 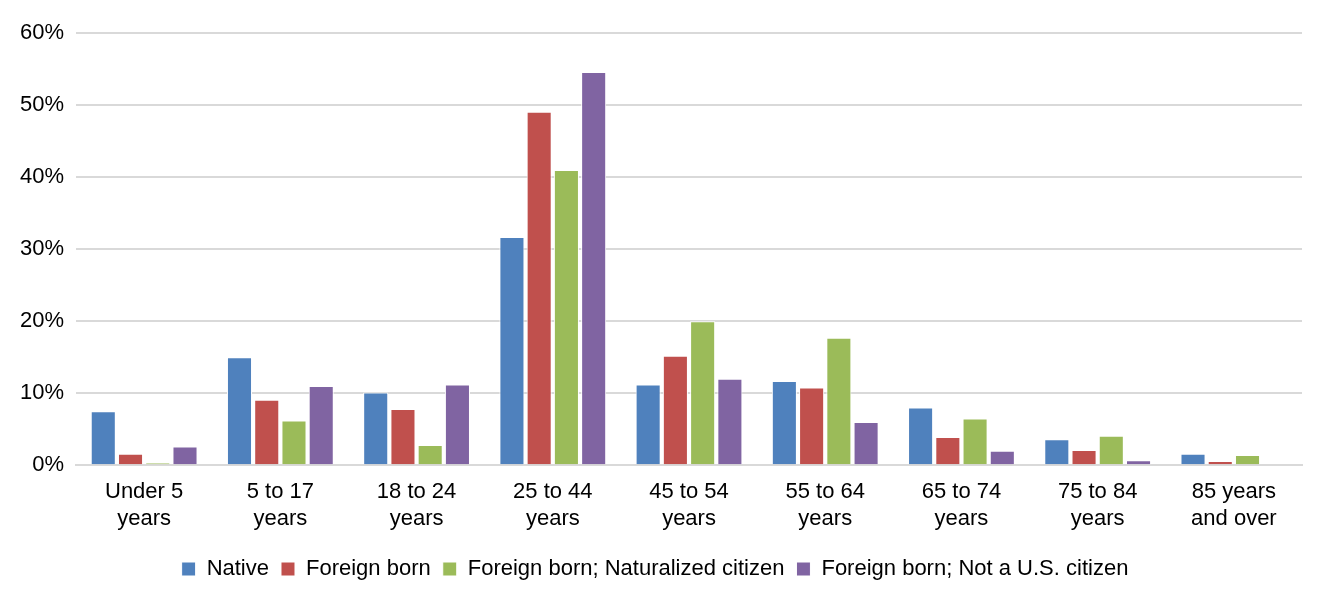 I want to click on y-tick-label: 10%, so click(x=42, y=392).